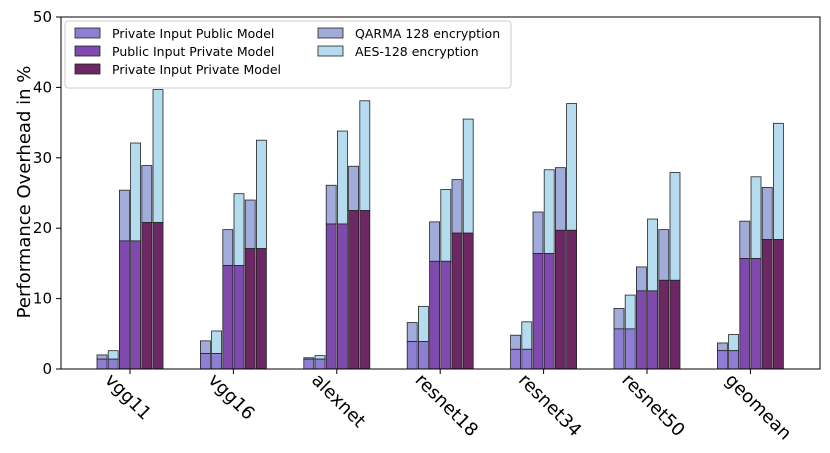 Image resolution: width=830 pixels, height=453 pixels. I want to click on x-tick-label: resnet18, so click(446, 405).